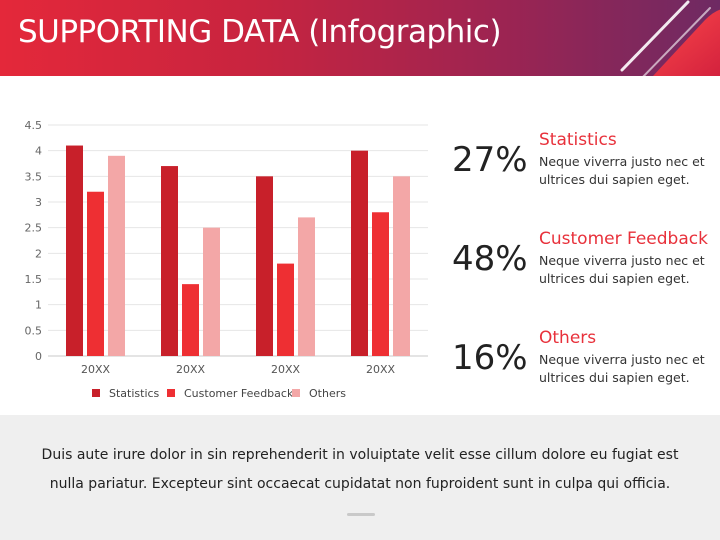 The width and height of the screenshot is (720, 540). I want to click on y-tick-label: 4.5, so click(34, 125).